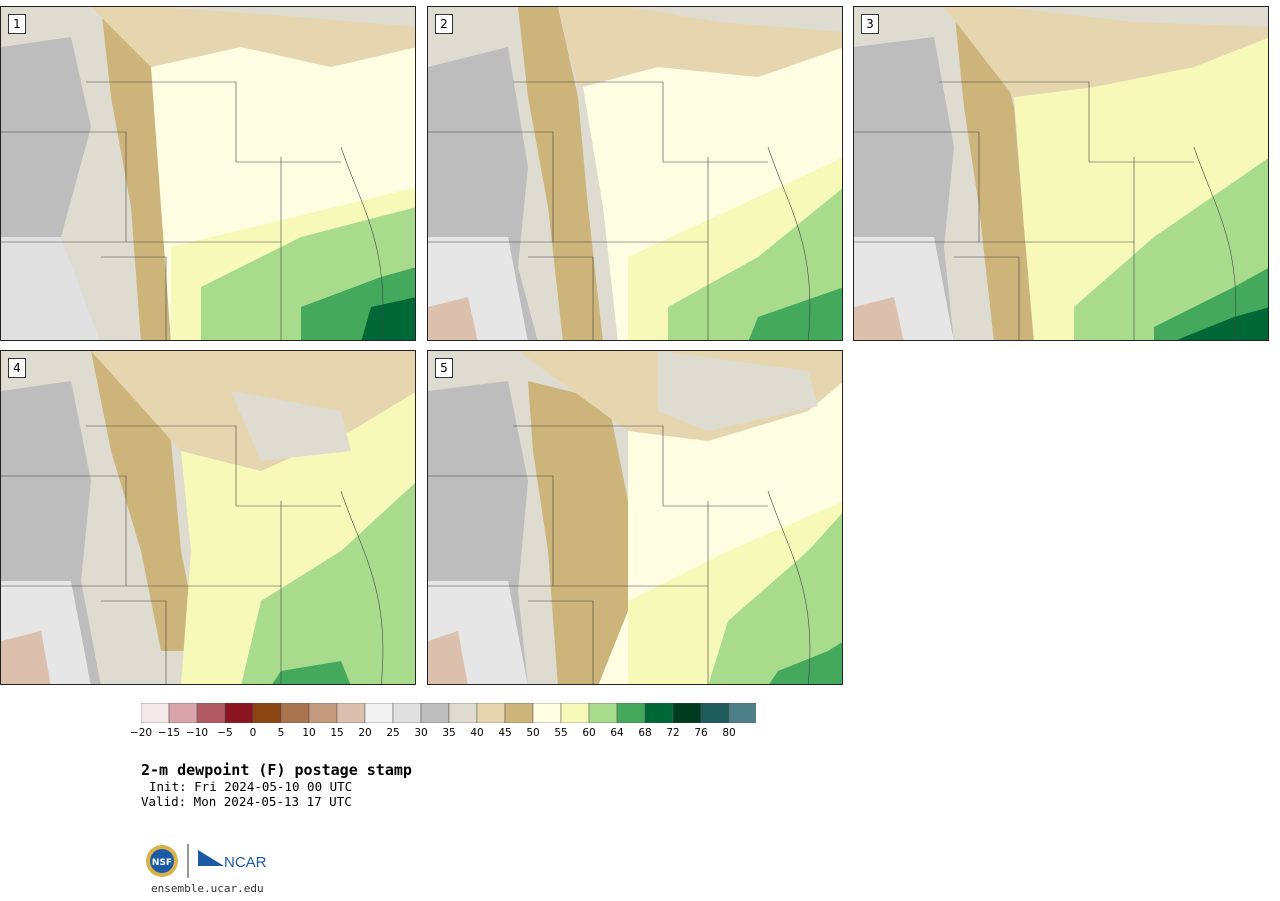  Describe the element at coordinates (197, 733) in the screenshot. I see `colorbar-tick-label: −10` at that location.